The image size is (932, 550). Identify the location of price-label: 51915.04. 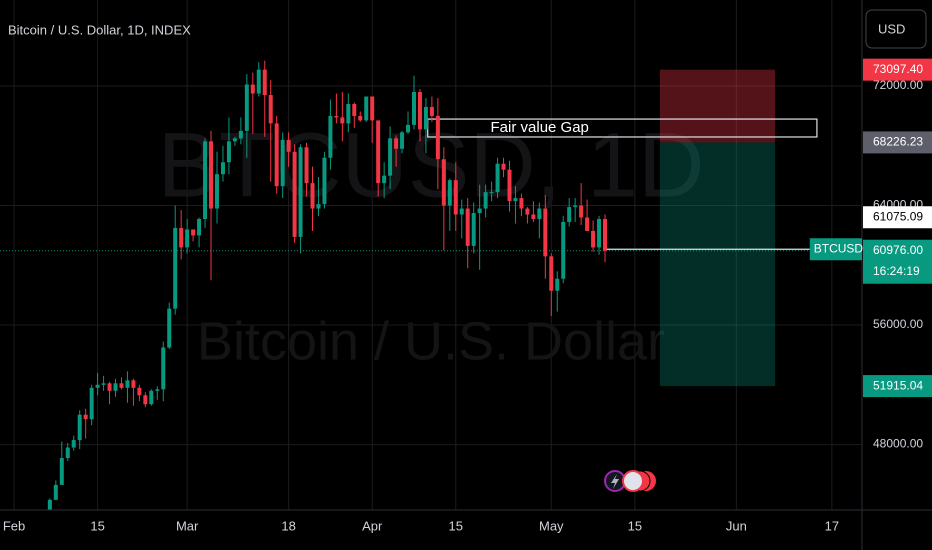
(898, 385).